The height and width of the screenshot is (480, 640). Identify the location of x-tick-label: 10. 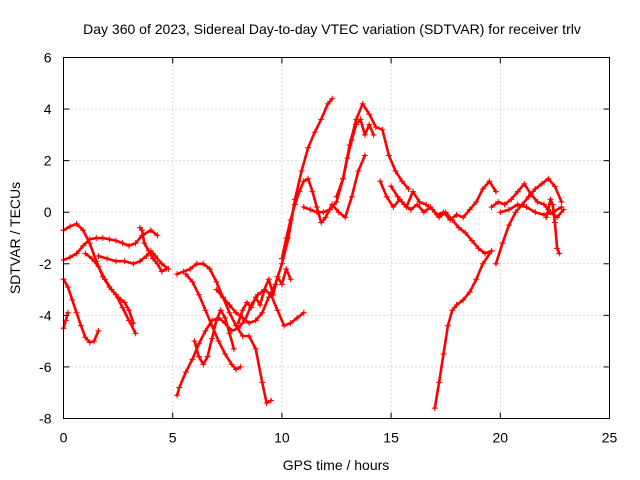
(282, 438).